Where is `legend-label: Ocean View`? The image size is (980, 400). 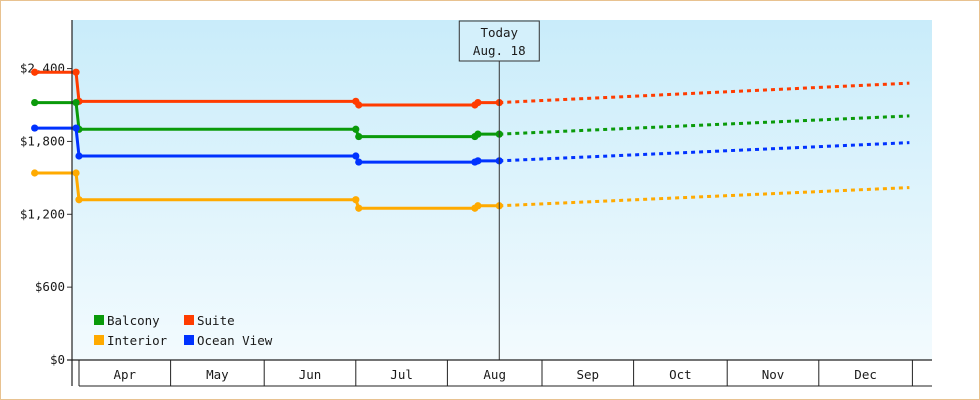 legend-label: Ocean View is located at coordinates (235, 340).